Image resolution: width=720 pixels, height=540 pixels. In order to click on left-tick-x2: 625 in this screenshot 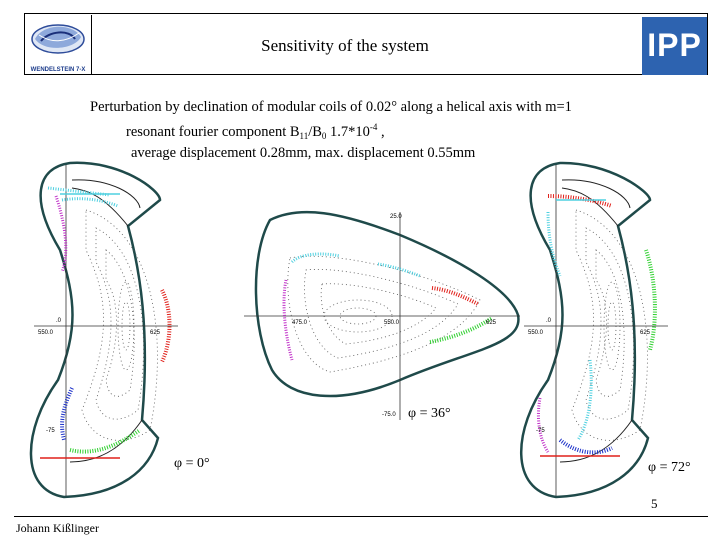, I will do `click(155, 333)`.